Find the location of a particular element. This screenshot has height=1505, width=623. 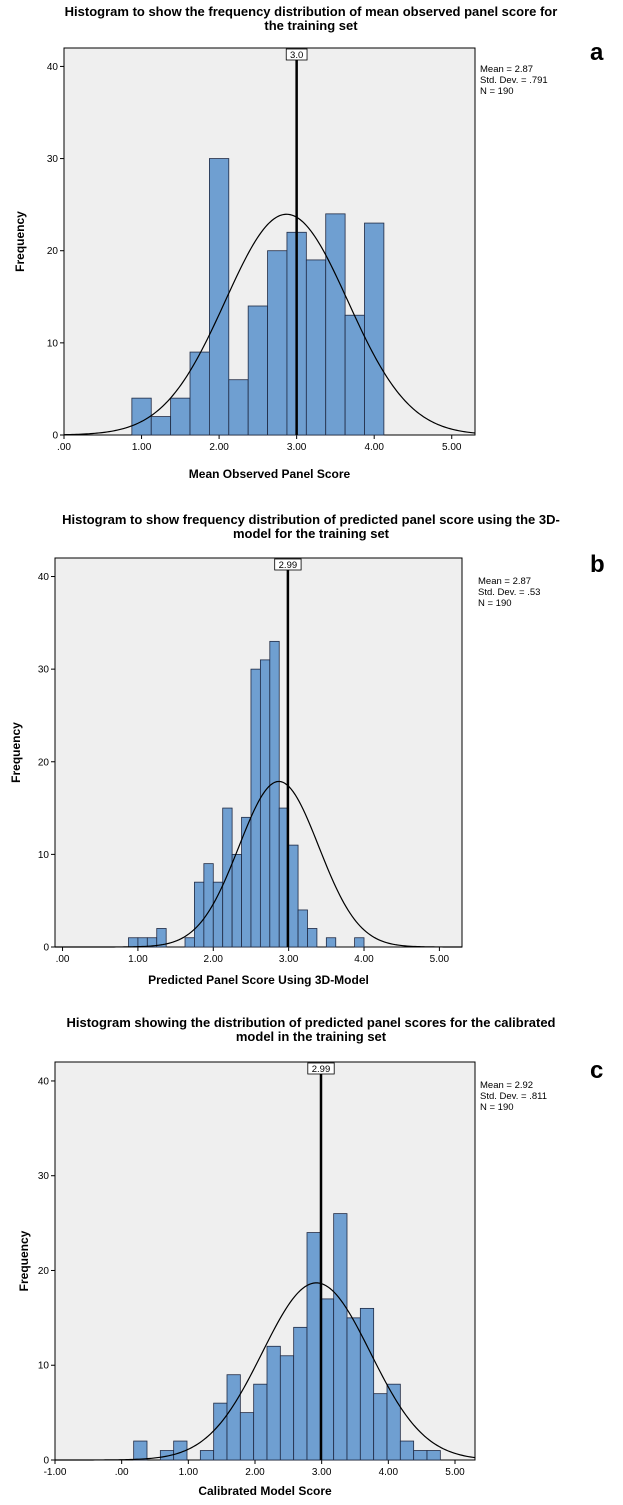

y-axis-label: Frequency is located at coordinates (20, 241).